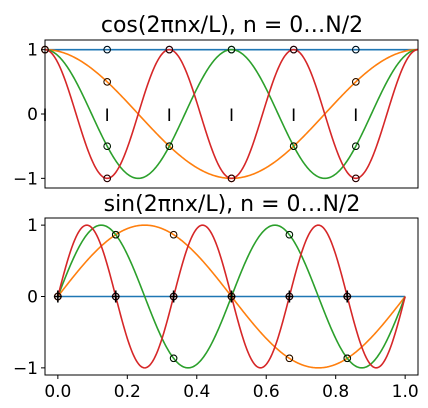  Describe the element at coordinates (32, 298) in the screenshot. I see `sin-ytick-label-1: 0` at that location.